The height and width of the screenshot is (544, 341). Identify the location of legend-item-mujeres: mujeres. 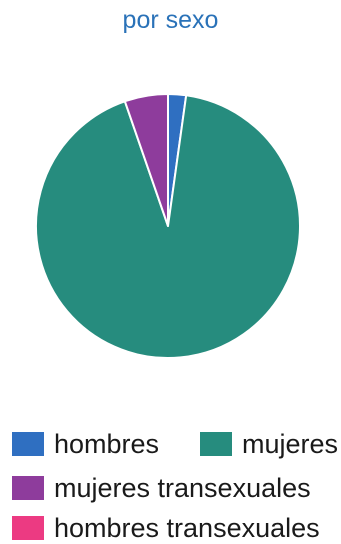
(269, 444).